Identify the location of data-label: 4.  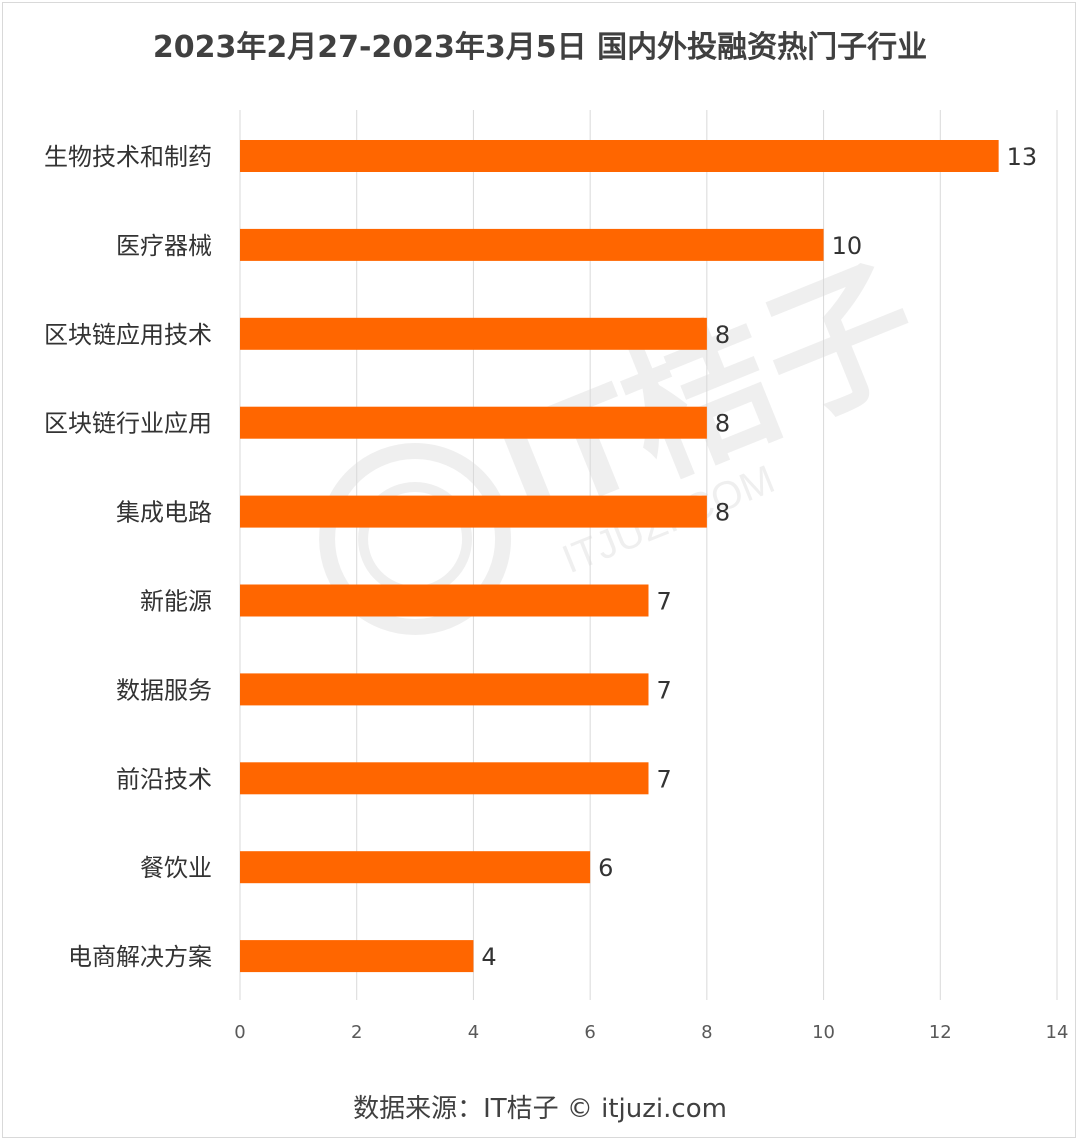
(488, 957).